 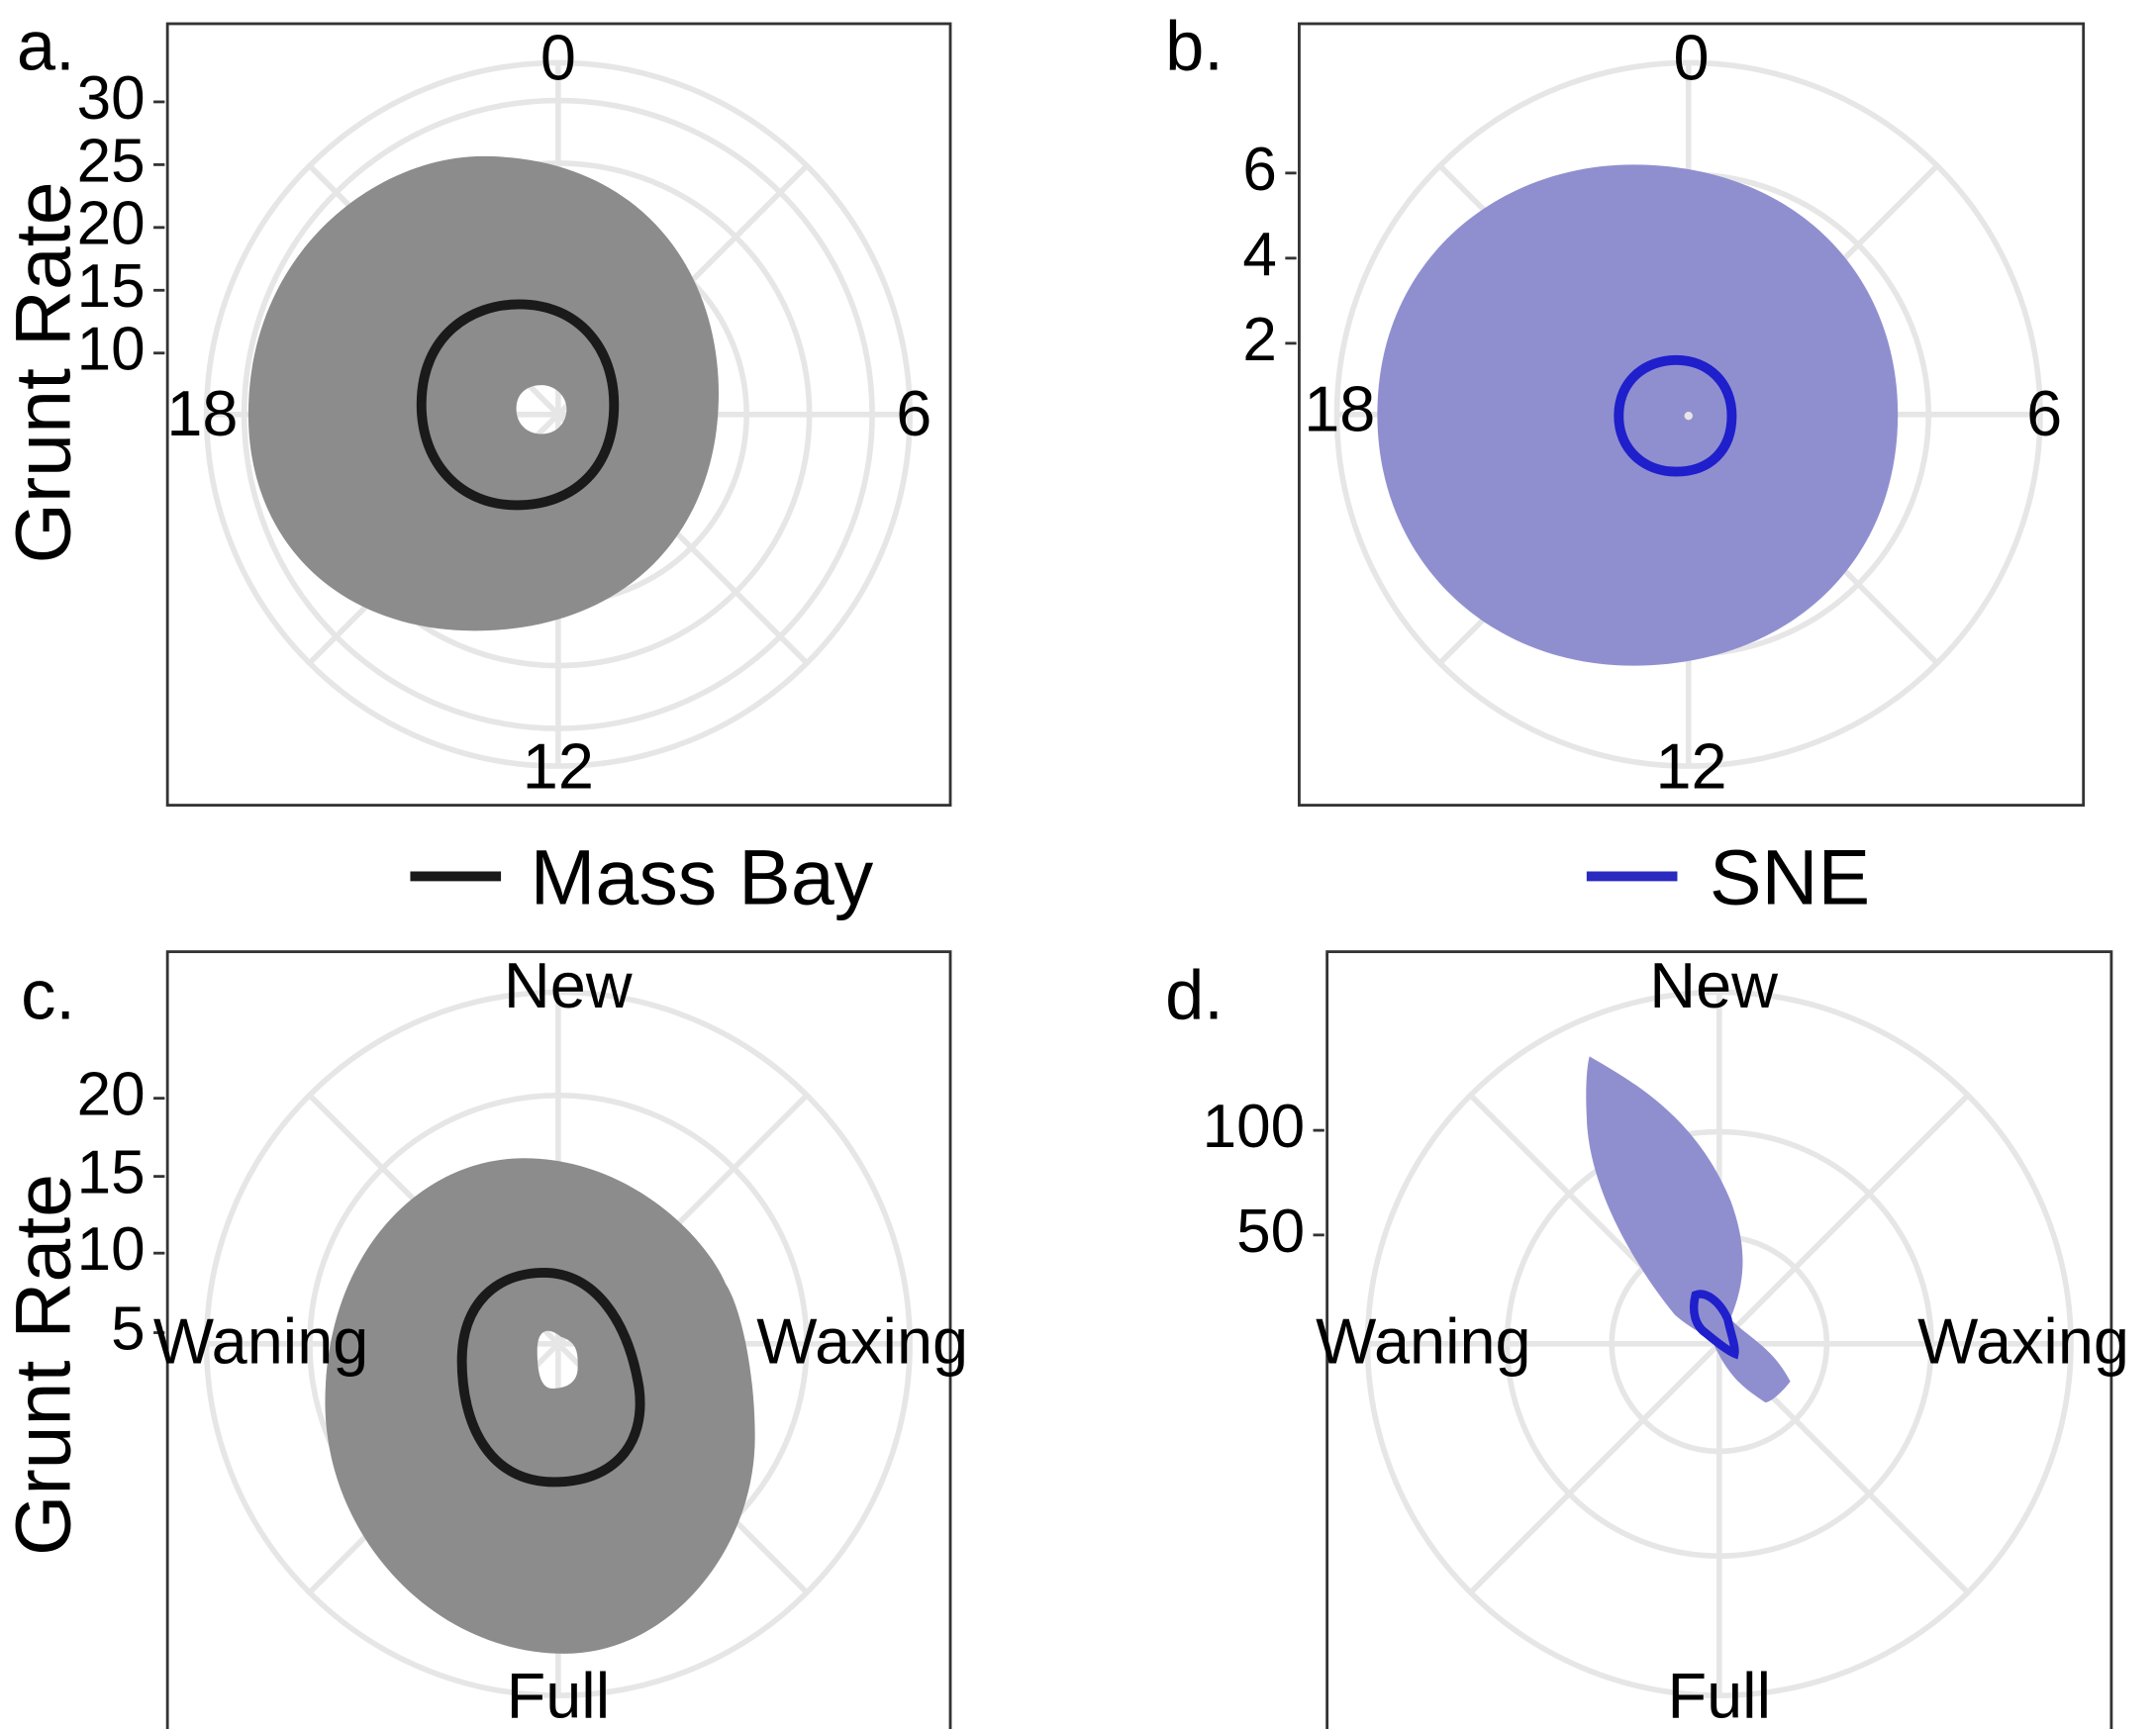 What do you see at coordinates (128, 1329) in the screenshot?
I see `tick-label: 5` at bounding box center [128, 1329].